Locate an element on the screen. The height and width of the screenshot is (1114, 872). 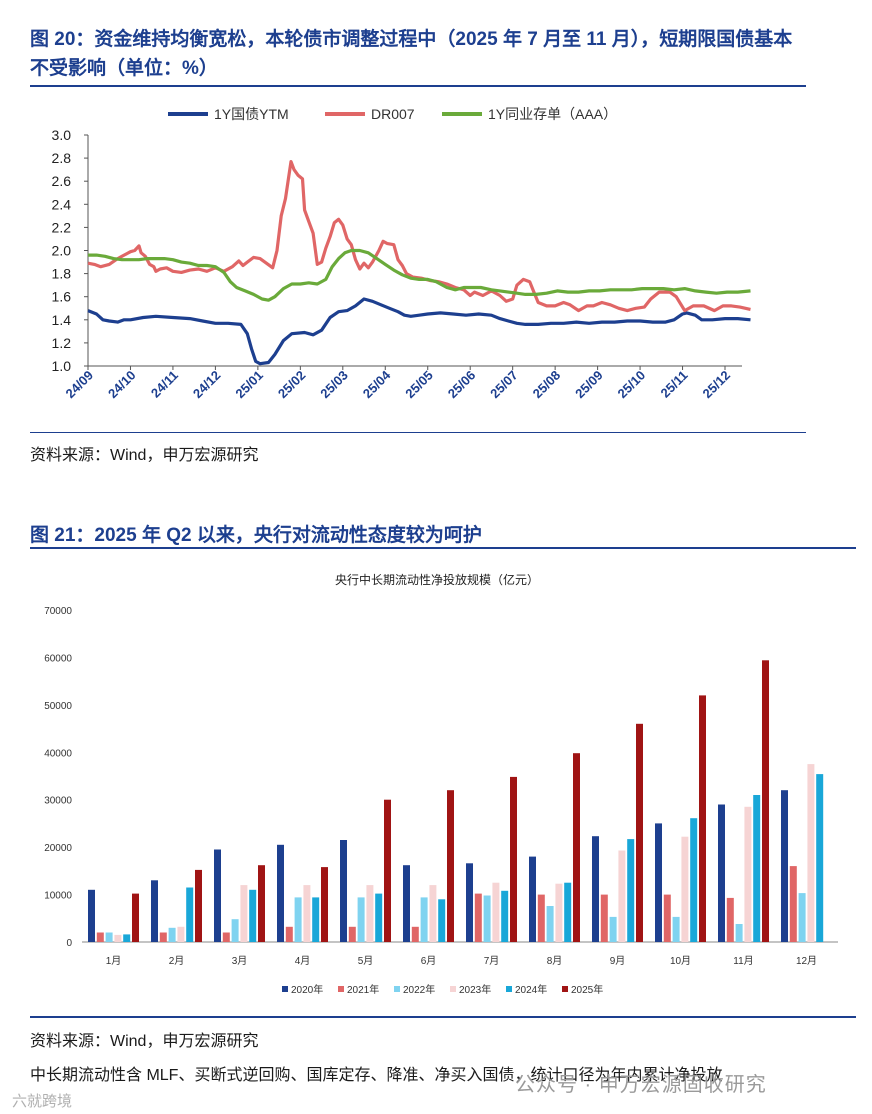
y-tick-label: 20000 is located at coordinates (58, 848).